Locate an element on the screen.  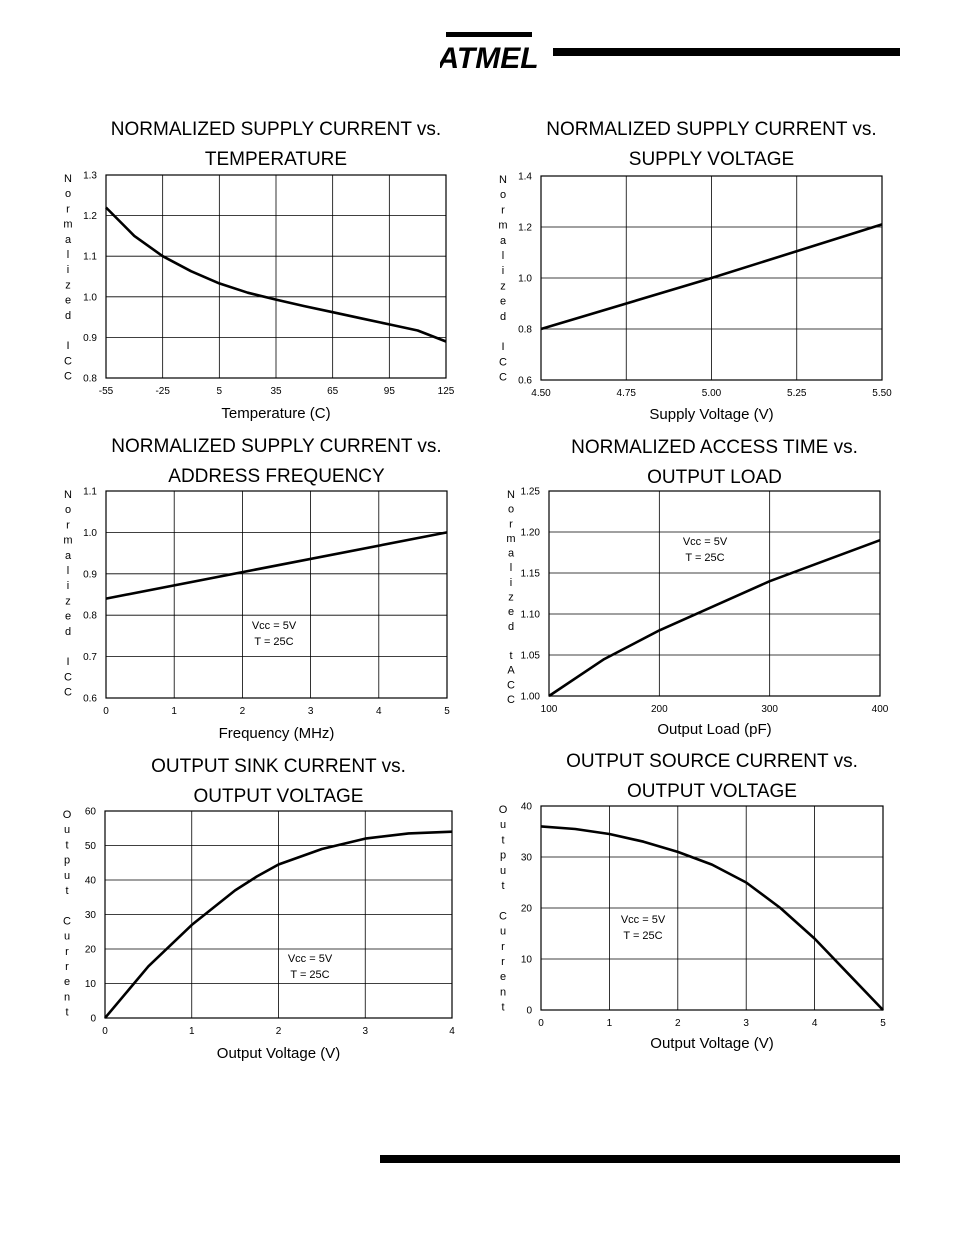
x-tick-label: 100 is located at coordinates (549, 709).